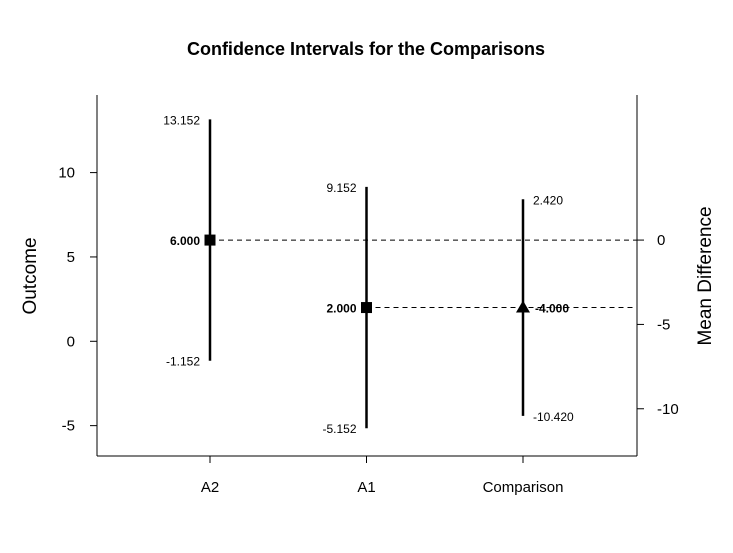 The width and height of the screenshot is (733, 553). I want to click on estimate-label: -4.000, so click(552, 309).